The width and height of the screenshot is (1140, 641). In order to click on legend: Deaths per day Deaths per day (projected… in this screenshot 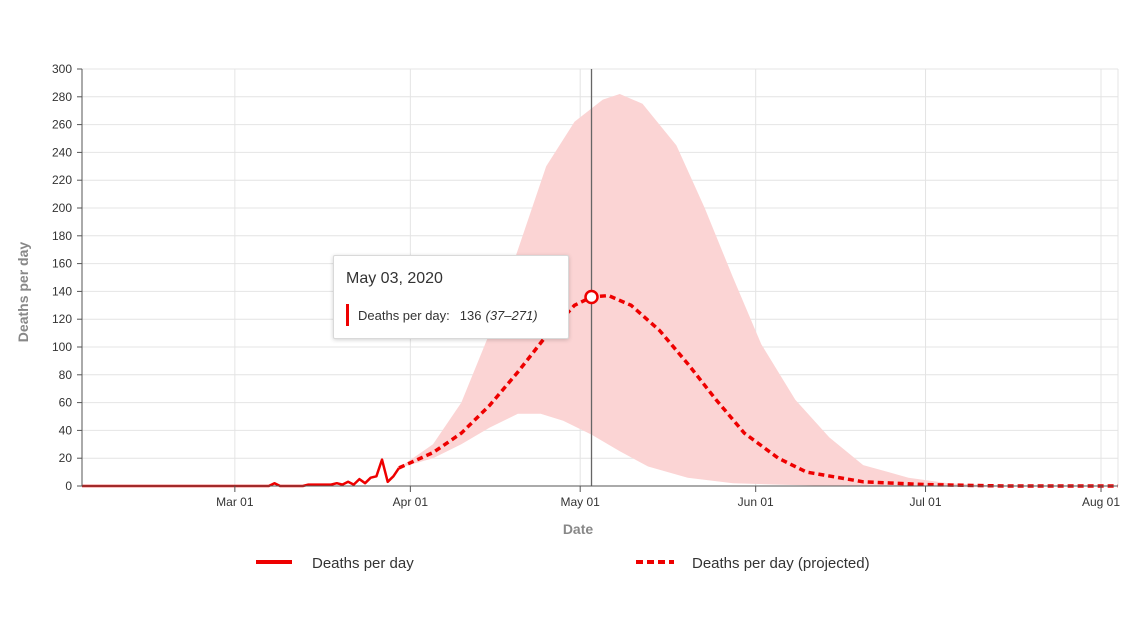, I will do `click(563, 563)`.